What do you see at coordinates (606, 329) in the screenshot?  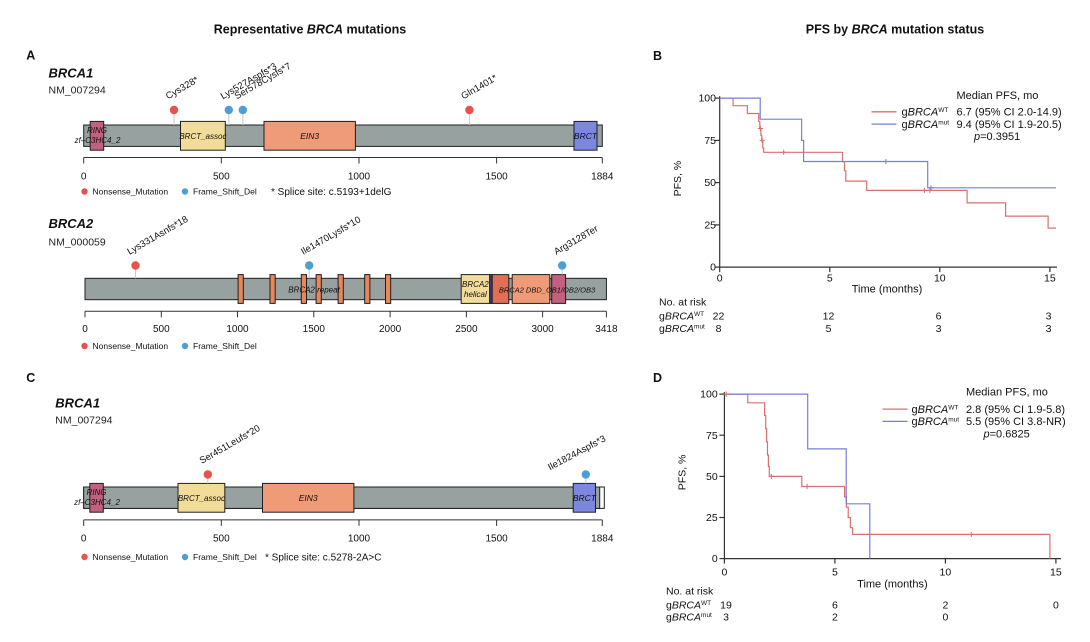 I see `svg-text: 3418` at bounding box center [606, 329].